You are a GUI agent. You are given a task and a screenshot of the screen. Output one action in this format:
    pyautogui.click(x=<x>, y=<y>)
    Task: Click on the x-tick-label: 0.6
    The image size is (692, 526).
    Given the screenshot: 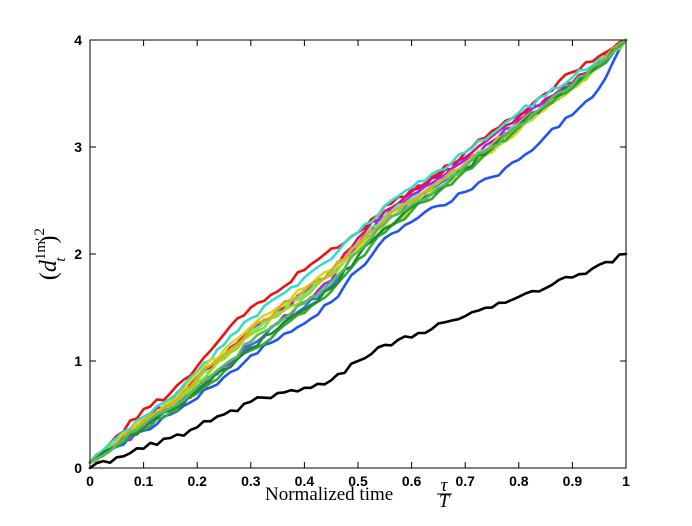 What is the action you would take?
    pyautogui.click(x=412, y=481)
    